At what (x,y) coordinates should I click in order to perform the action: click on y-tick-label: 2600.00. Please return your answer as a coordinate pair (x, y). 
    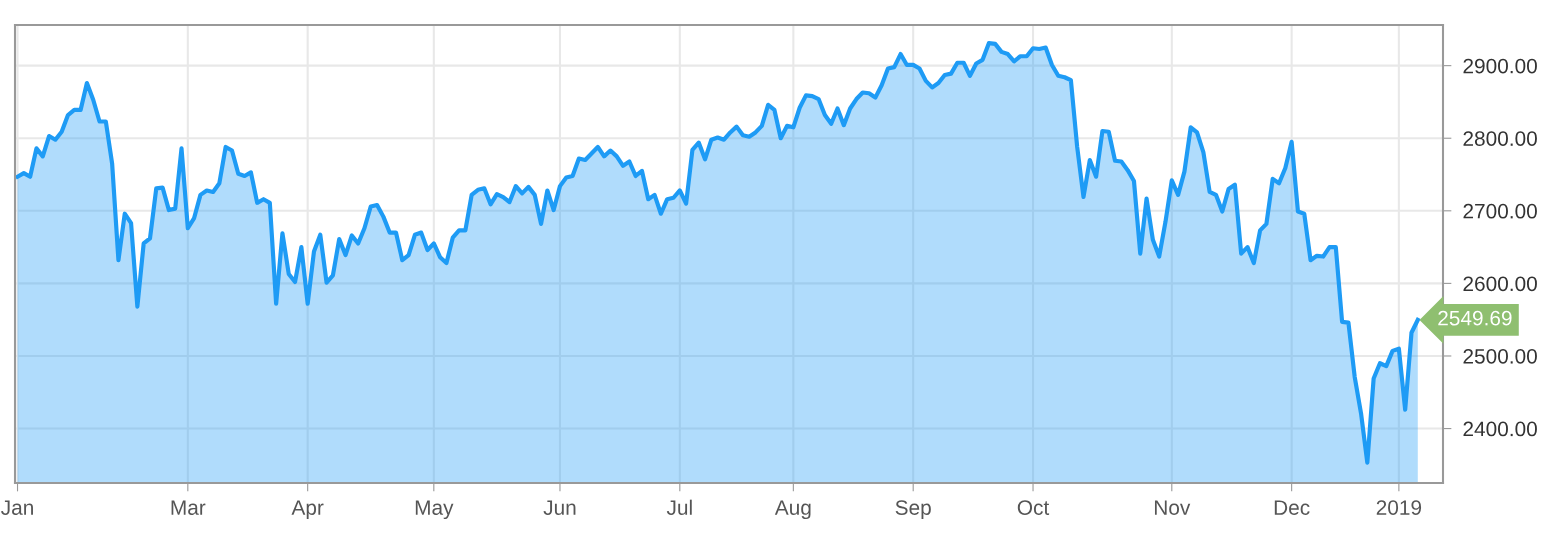
    Looking at the image, I should click on (1500, 284).